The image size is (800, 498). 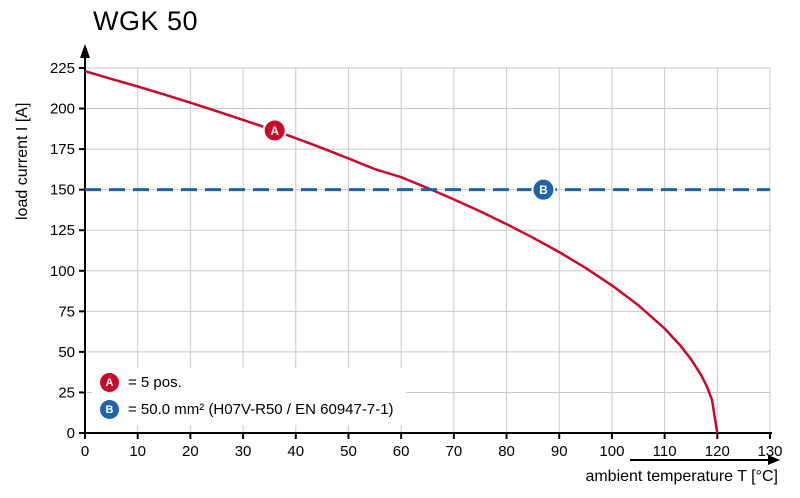 What do you see at coordinates (66, 392) in the screenshot?
I see `y-tick-label: 25` at bounding box center [66, 392].